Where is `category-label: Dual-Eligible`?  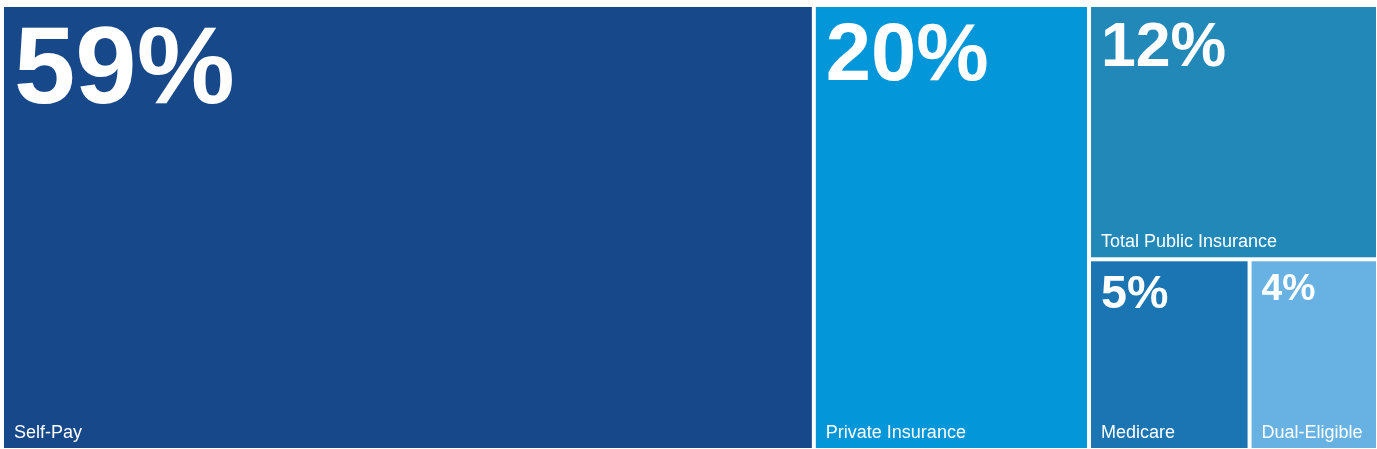
category-label: Dual-Eligible is located at coordinates (1312, 432).